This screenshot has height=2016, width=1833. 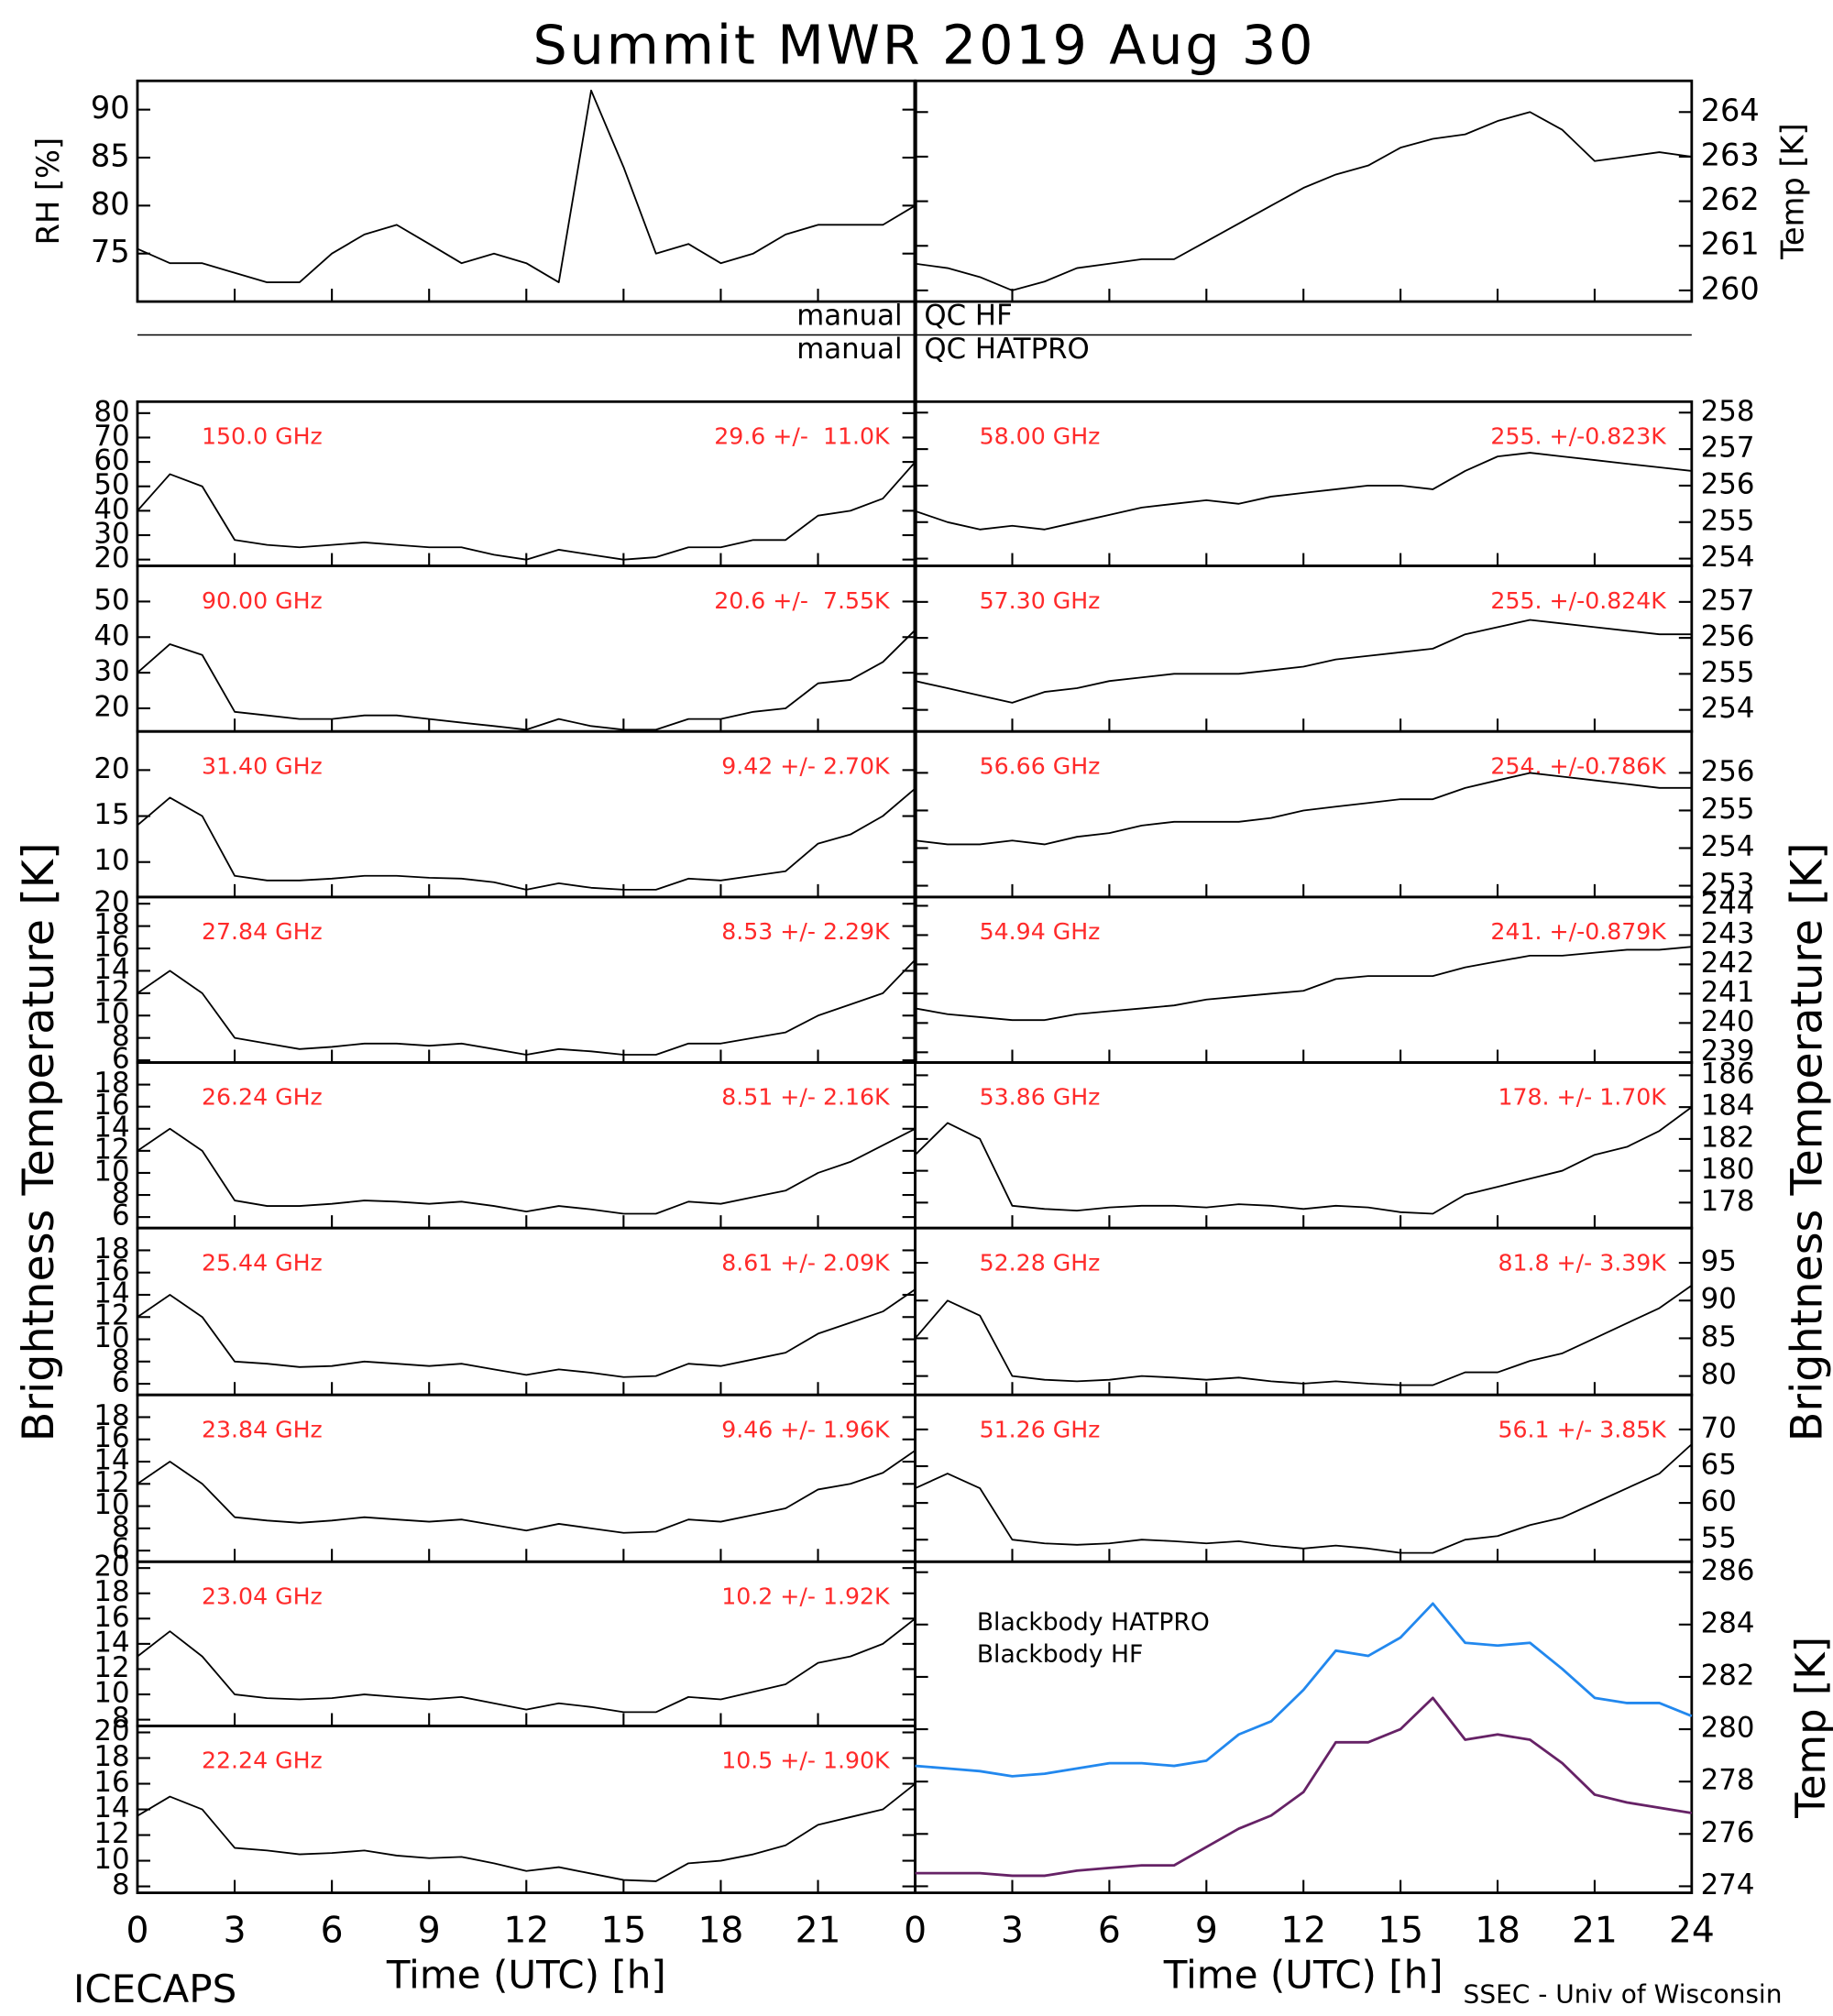 I want to click on chart-title: Summit MWR 2019 Aug 30, so click(x=923, y=44).